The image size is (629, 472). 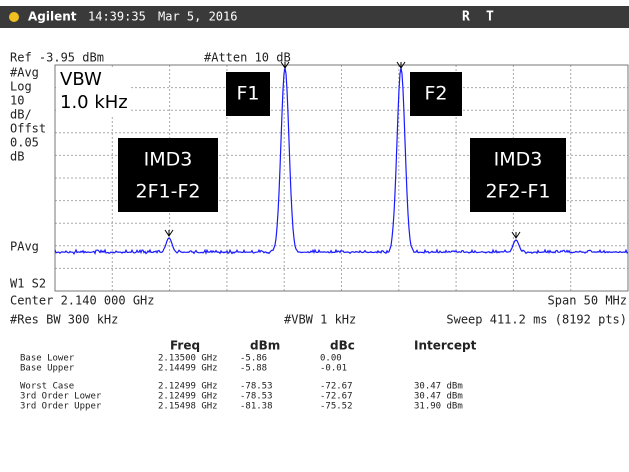 What do you see at coordinates (28, 129) in the screenshot?
I see `scale-label: Offst` at bounding box center [28, 129].